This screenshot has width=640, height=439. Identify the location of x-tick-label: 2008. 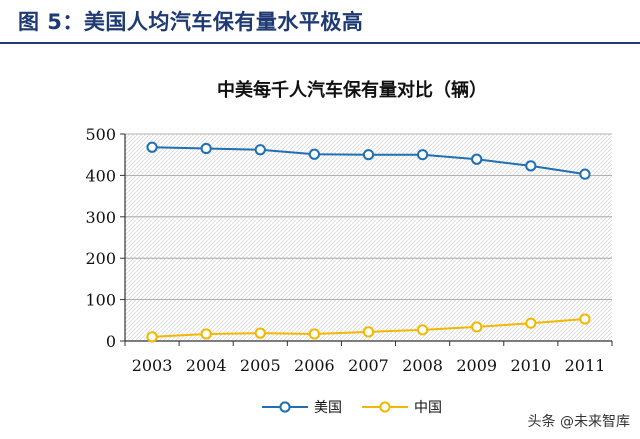
(422, 365).